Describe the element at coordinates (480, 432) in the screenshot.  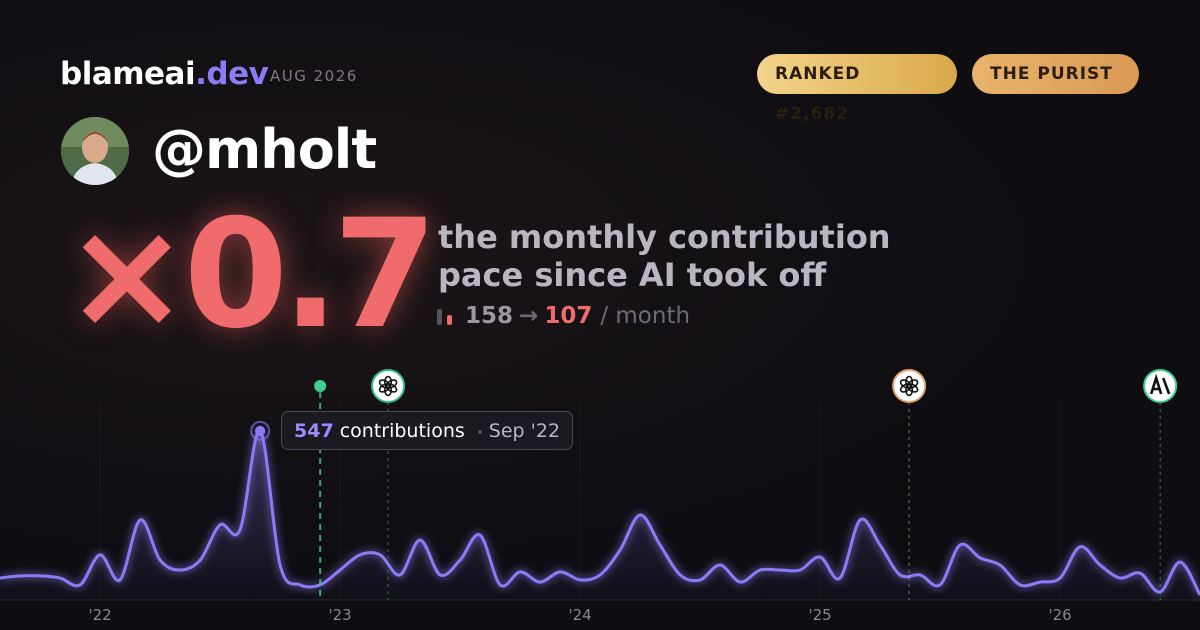
I see `separator` at that location.